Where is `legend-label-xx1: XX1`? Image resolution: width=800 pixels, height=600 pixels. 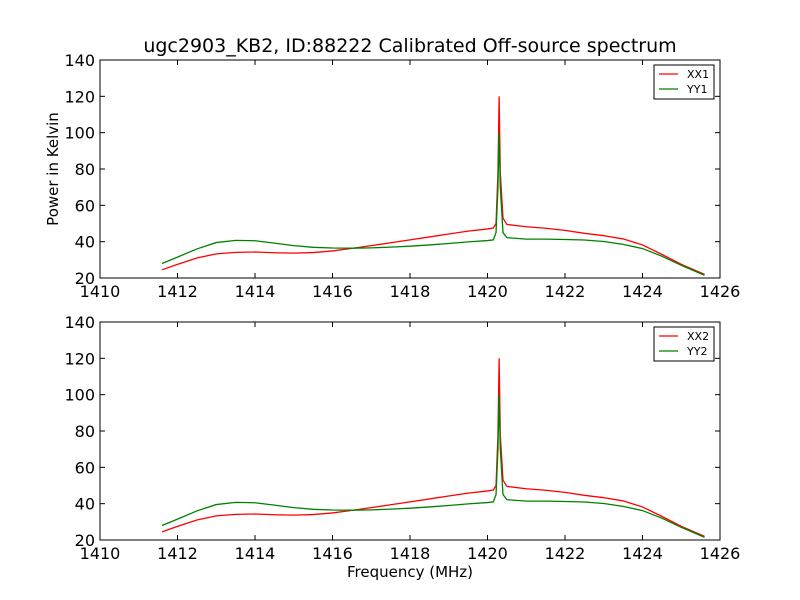 legend-label-xx1: XX1 is located at coordinates (698, 74).